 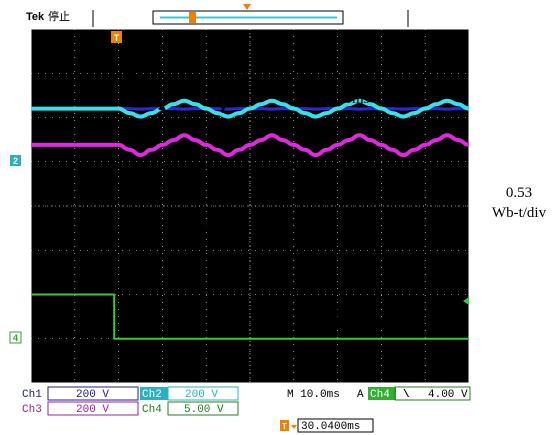 I want to click on ch1-value-box, so click(x=93, y=393).